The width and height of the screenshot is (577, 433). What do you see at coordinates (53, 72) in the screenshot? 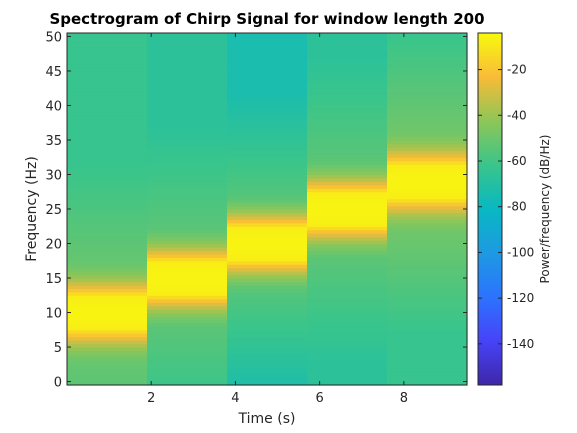
I see `y-tick-label: 45` at bounding box center [53, 72].